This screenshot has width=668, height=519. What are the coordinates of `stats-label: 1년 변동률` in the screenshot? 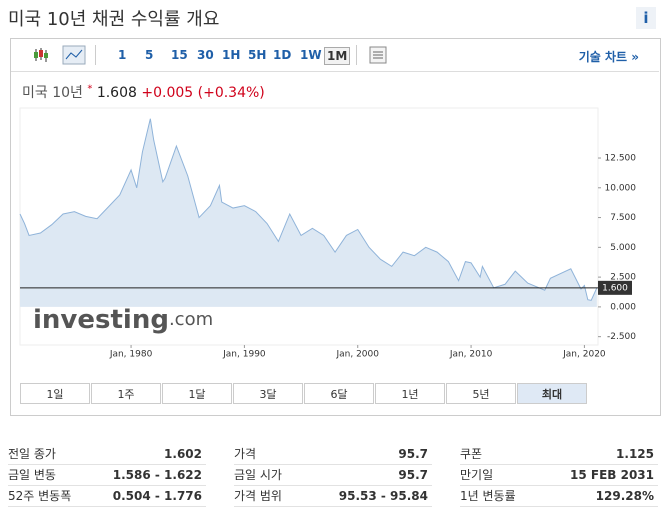 It's located at (488, 496).